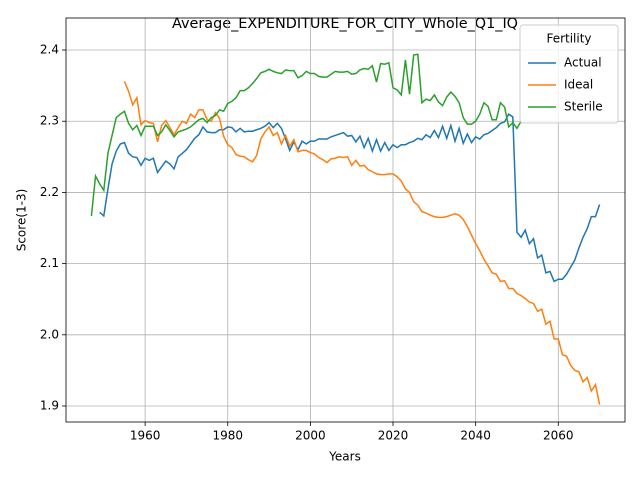 The image size is (640, 480). What do you see at coordinates (583, 107) in the screenshot?
I see `legend-label: Sterile` at bounding box center [583, 107].